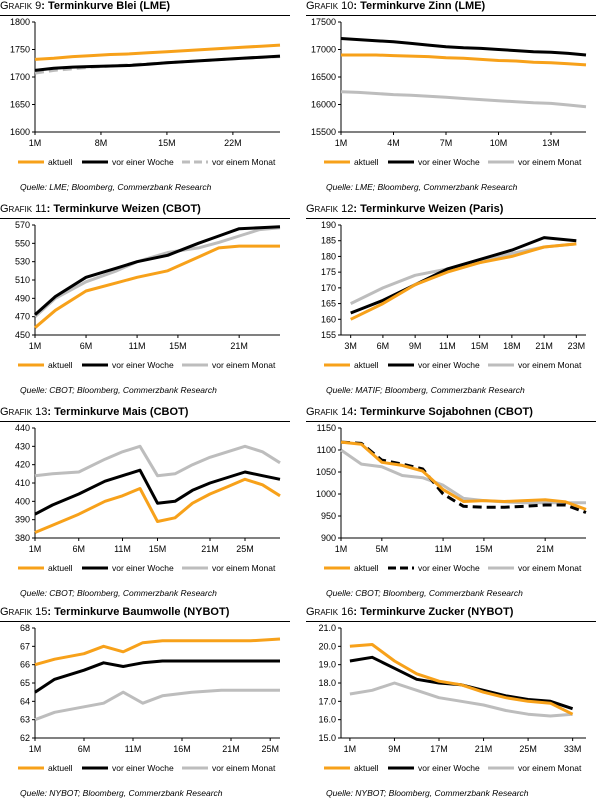 The height and width of the screenshot is (806, 598). What do you see at coordinates (25, 738) in the screenshot?
I see `y-tick-label: 62` at bounding box center [25, 738].